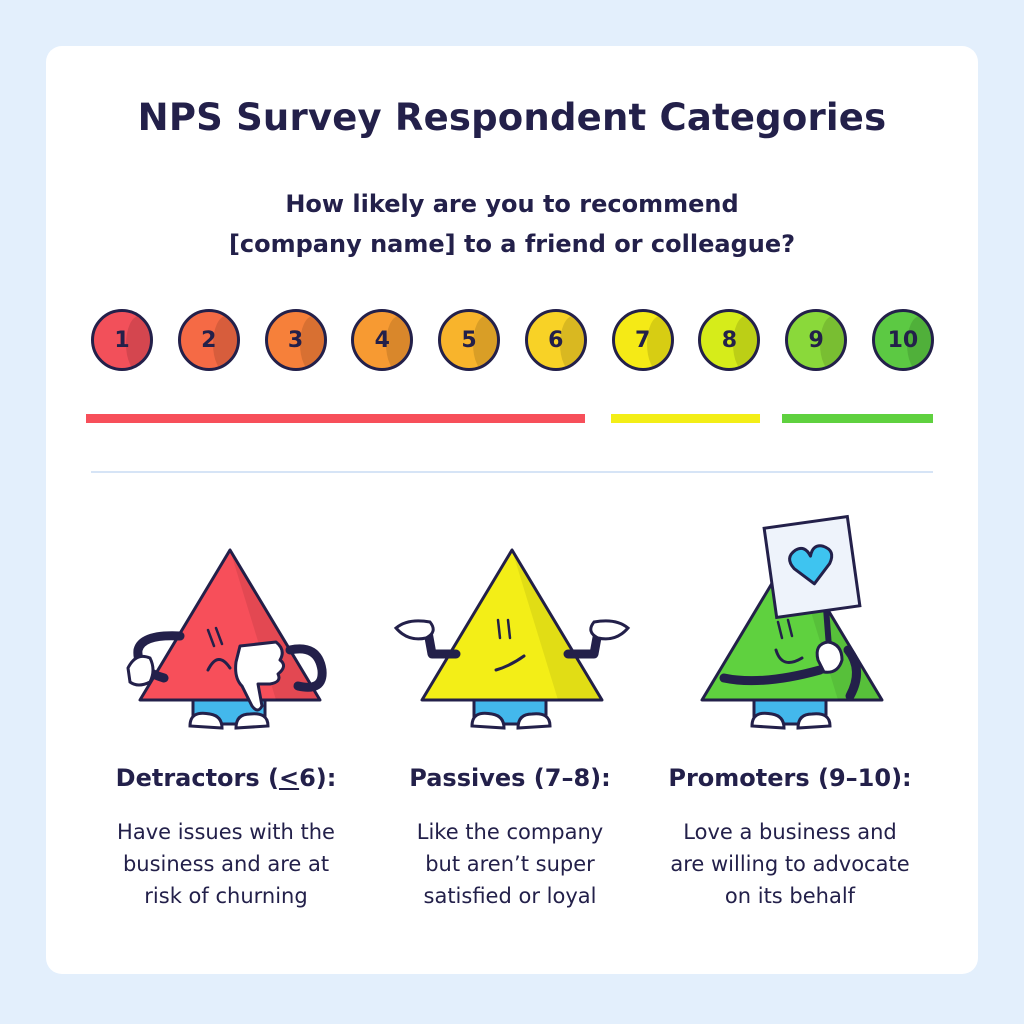  What do you see at coordinates (902, 340) in the screenshot?
I see `score-circle-10: 10` at bounding box center [902, 340].